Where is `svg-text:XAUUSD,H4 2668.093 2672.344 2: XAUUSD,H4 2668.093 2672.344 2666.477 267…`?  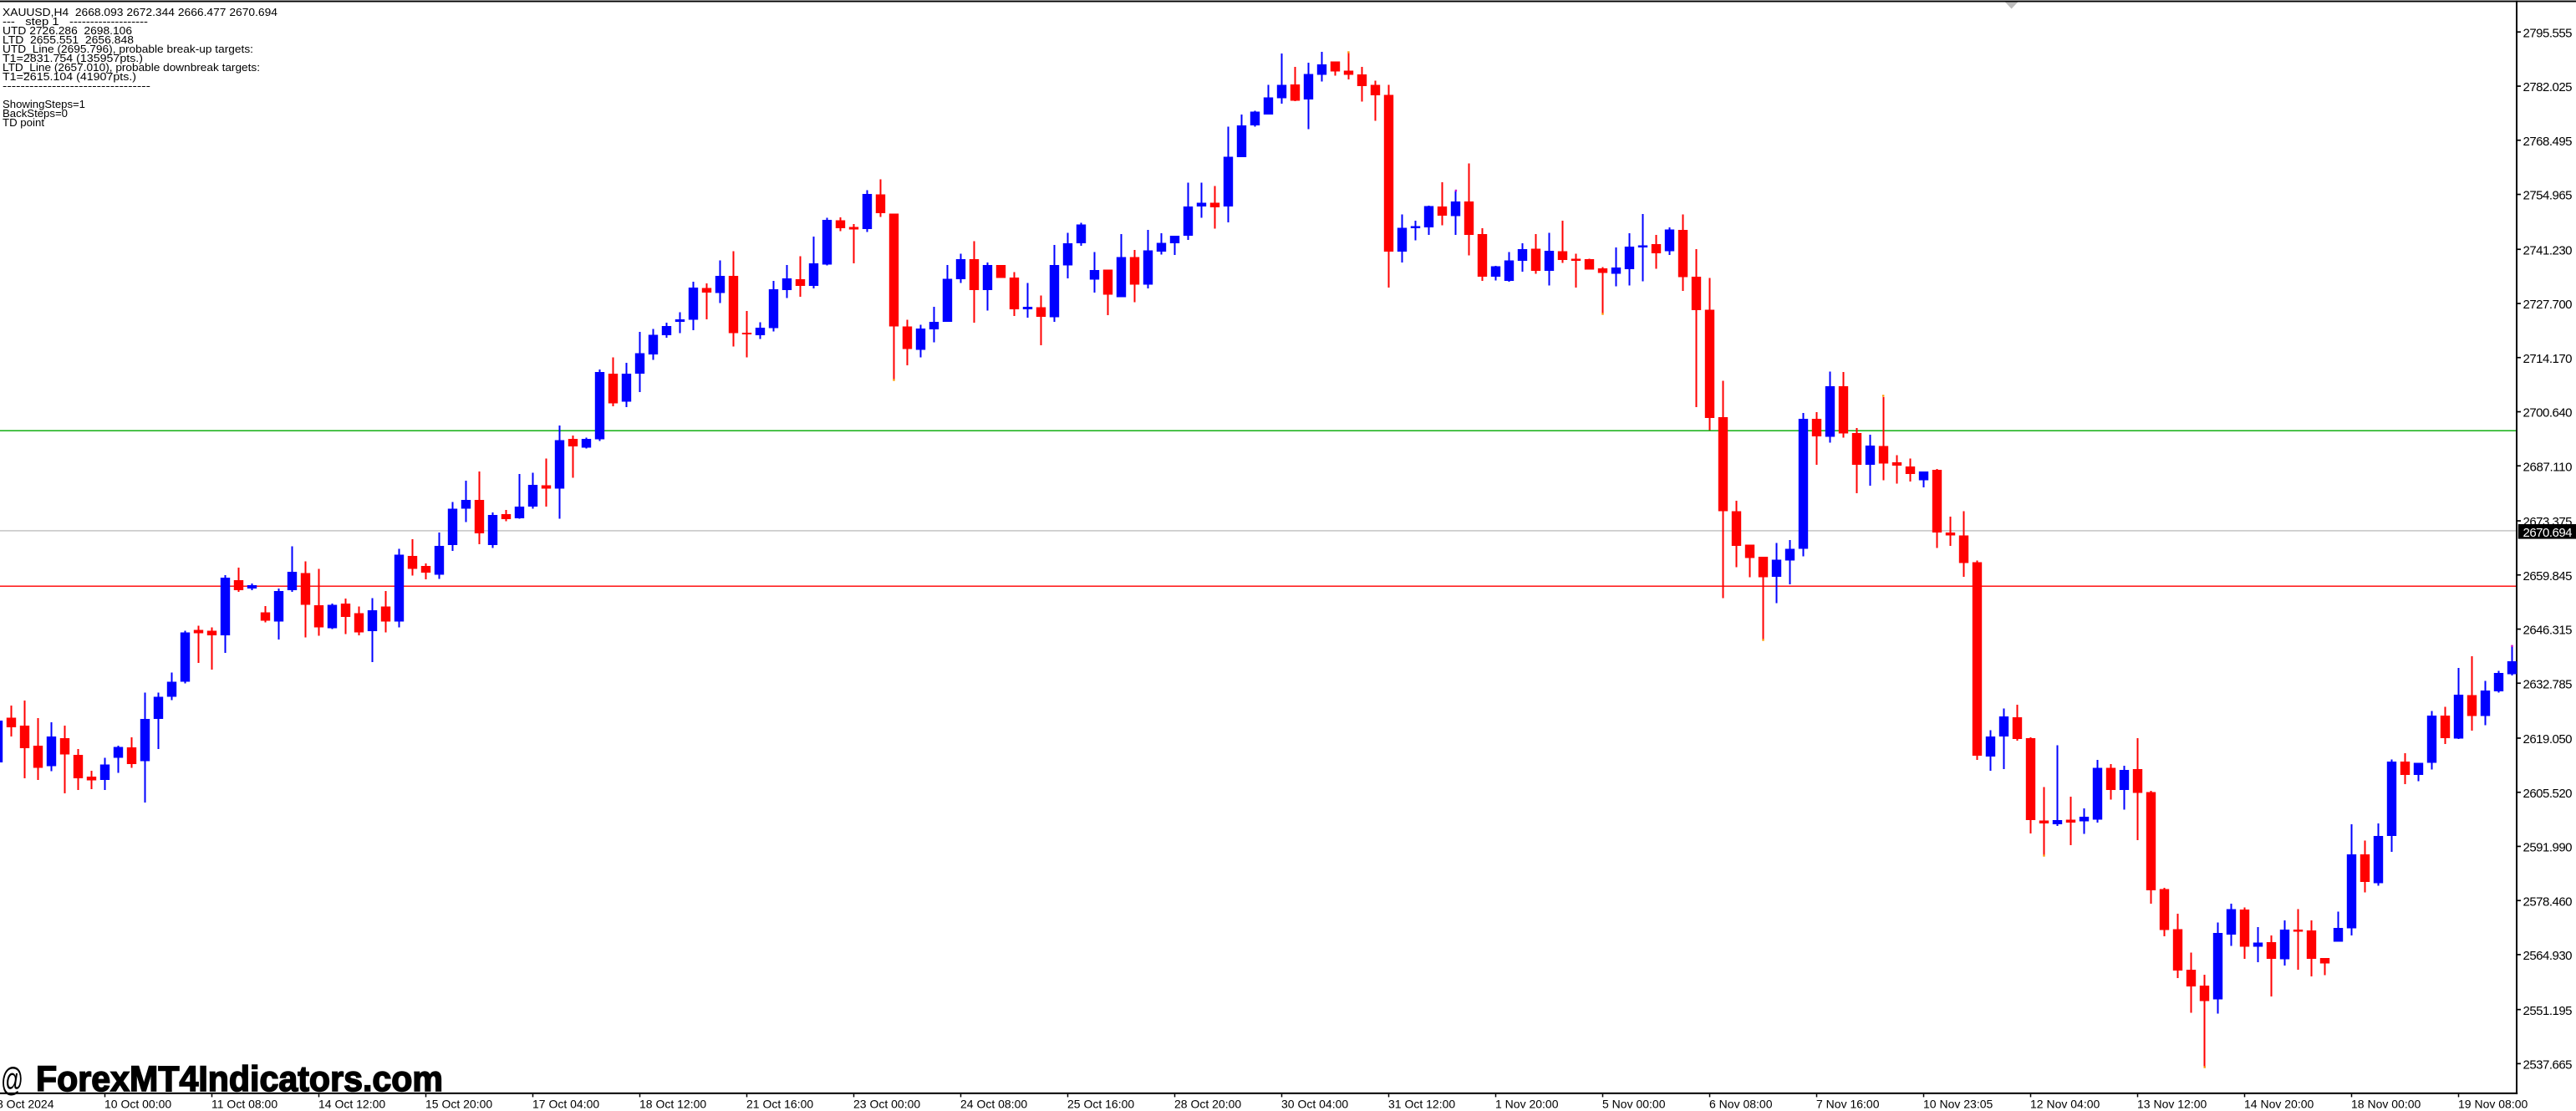 svg-text:XAUUSD,H4 2668.093 2672.344 2: XAUUSD,H4 2668.093 2672.344 2666.477 267… is located at coordinates (140, 12).